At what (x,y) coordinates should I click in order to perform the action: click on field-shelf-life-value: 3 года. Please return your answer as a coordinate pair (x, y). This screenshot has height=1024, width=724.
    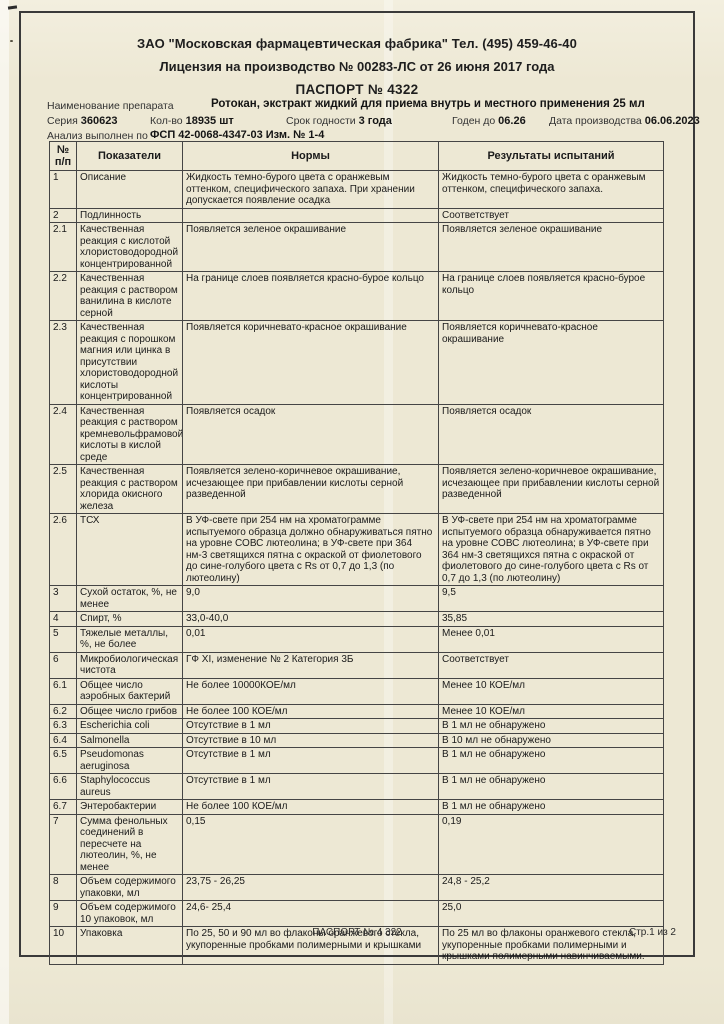
    Looking at the image, I should click on (375, 121).